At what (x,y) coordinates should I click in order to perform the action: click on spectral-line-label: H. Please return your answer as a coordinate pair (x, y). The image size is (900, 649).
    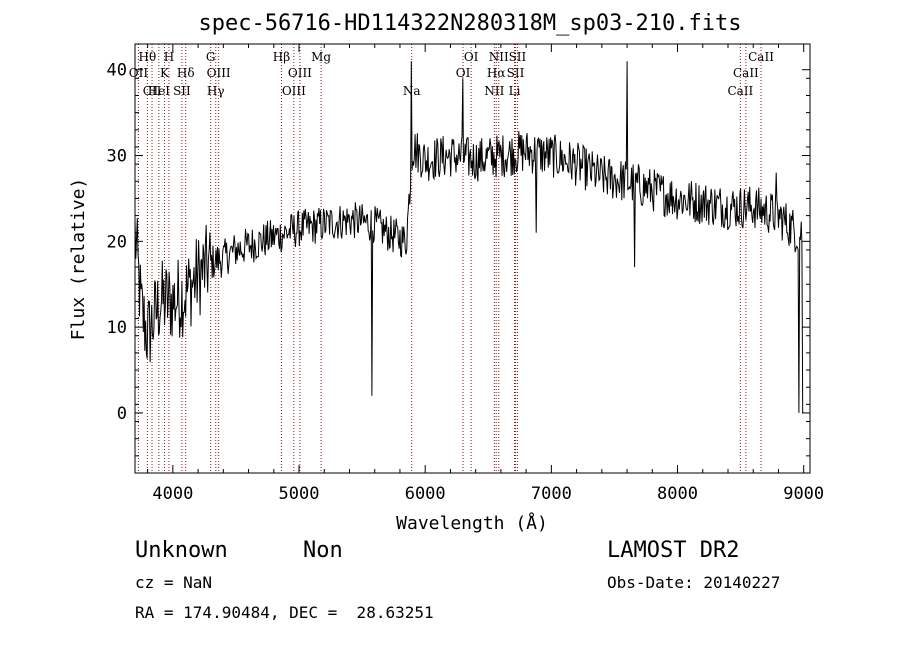
    Looking at the image, I should click on (169, 57).